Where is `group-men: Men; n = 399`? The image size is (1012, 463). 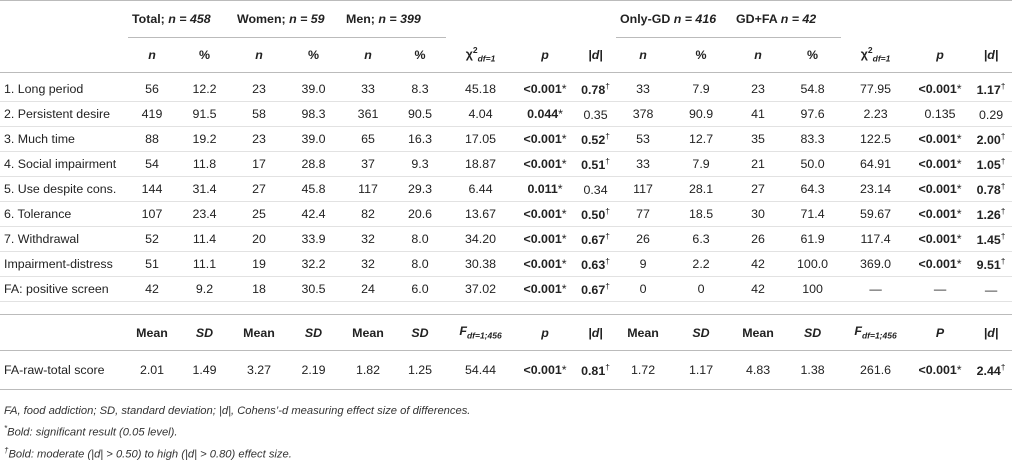 group-men: Men; n = 399 is located at coordinates (394, 19).